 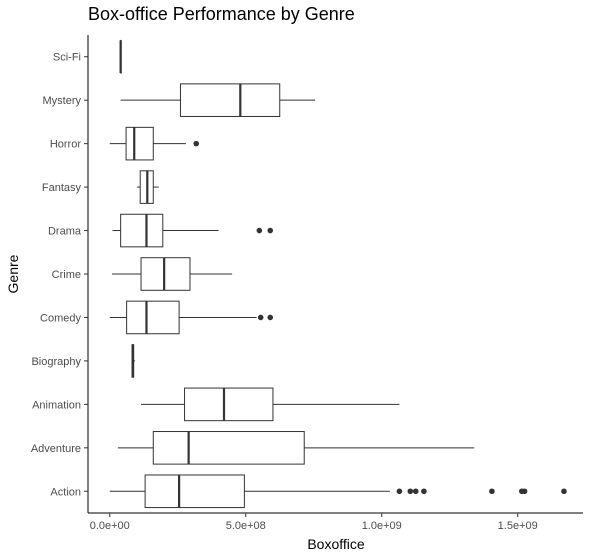 I want to click on box-horror, so click(x=154, y=143).